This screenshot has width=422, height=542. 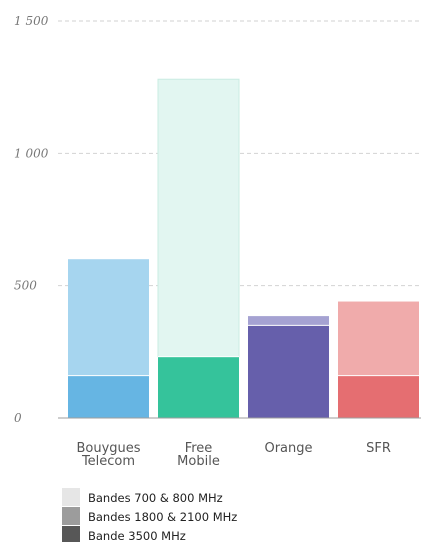 What do you see at coordinates (199, 448) in the screenshot?
I see `x-category-label-1-line-0: Free` at bounding box center [199, 448].